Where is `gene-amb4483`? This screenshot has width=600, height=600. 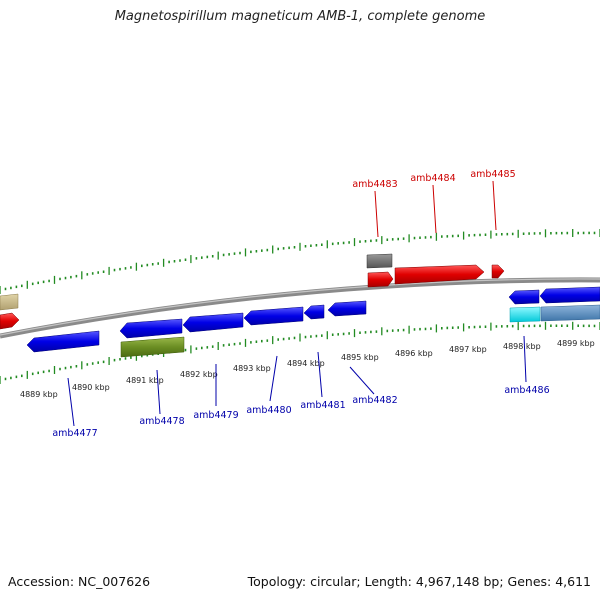 gene-amb4483 is located at coordinates (380, 279).